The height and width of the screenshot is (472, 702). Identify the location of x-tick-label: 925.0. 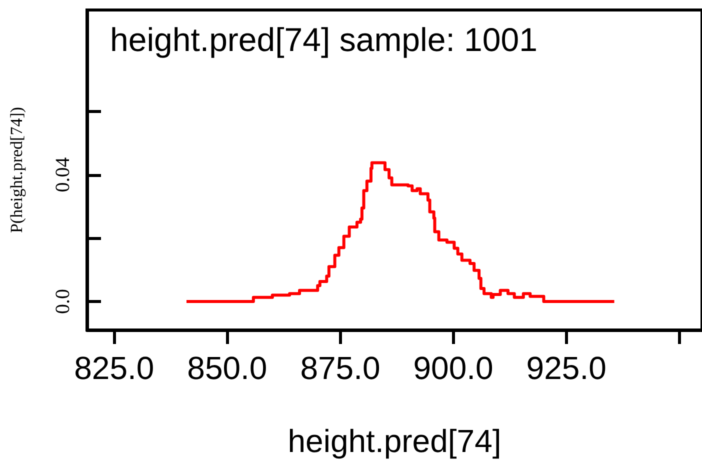
(566, 368).